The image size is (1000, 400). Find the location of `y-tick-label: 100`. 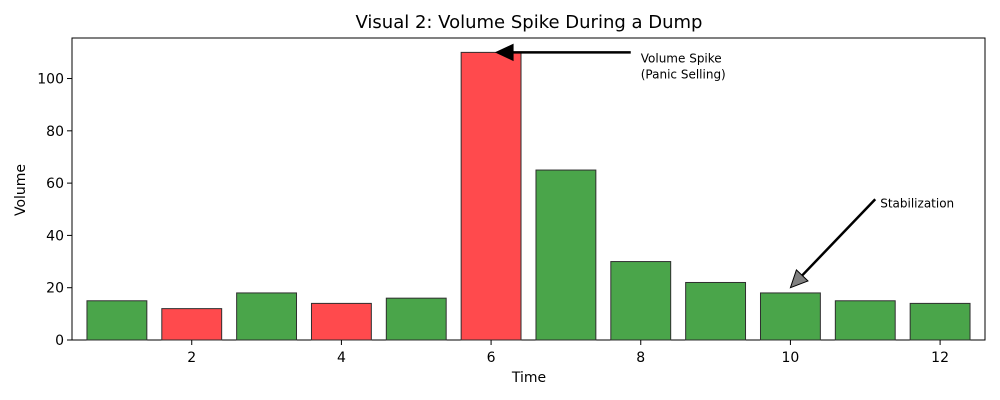

y-tick-label: 100 is located at coordinates (50, 80).